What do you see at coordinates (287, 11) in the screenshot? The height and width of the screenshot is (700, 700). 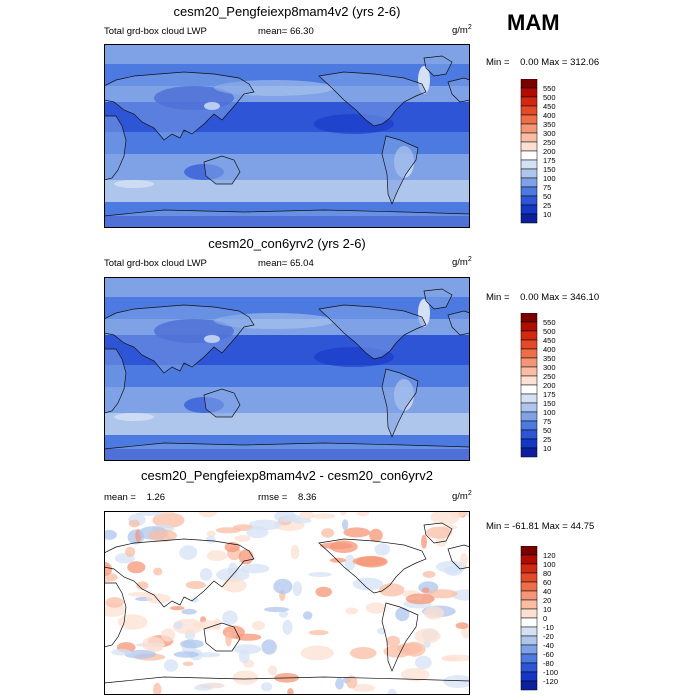 I see `panel-1-title: cesm20_Pengfeiexp8mam4v2 (yrs 2-6)` at bounding box center [287, 11].